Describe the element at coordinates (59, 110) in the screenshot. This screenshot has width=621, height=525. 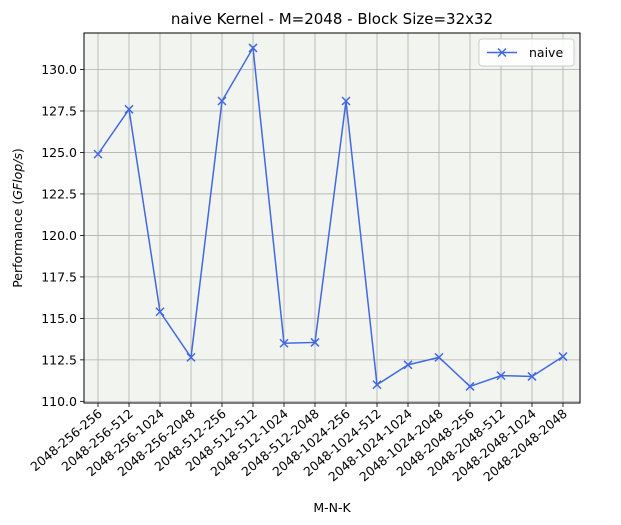
I see `y-tick-label: 127.5` at that location.